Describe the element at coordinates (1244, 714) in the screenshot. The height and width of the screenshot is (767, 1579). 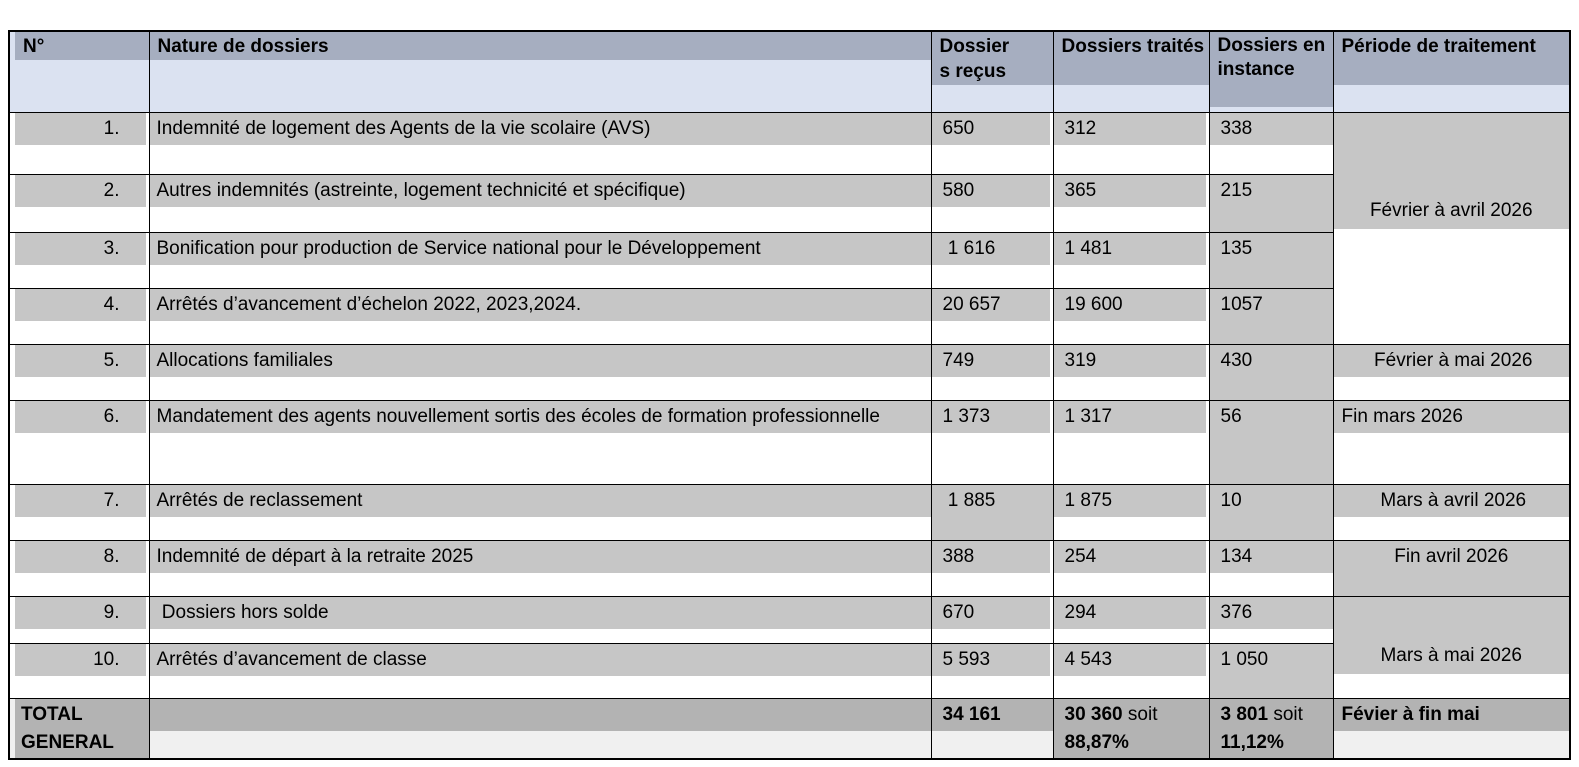
I see `total-instance-value: 3 801` at that location.